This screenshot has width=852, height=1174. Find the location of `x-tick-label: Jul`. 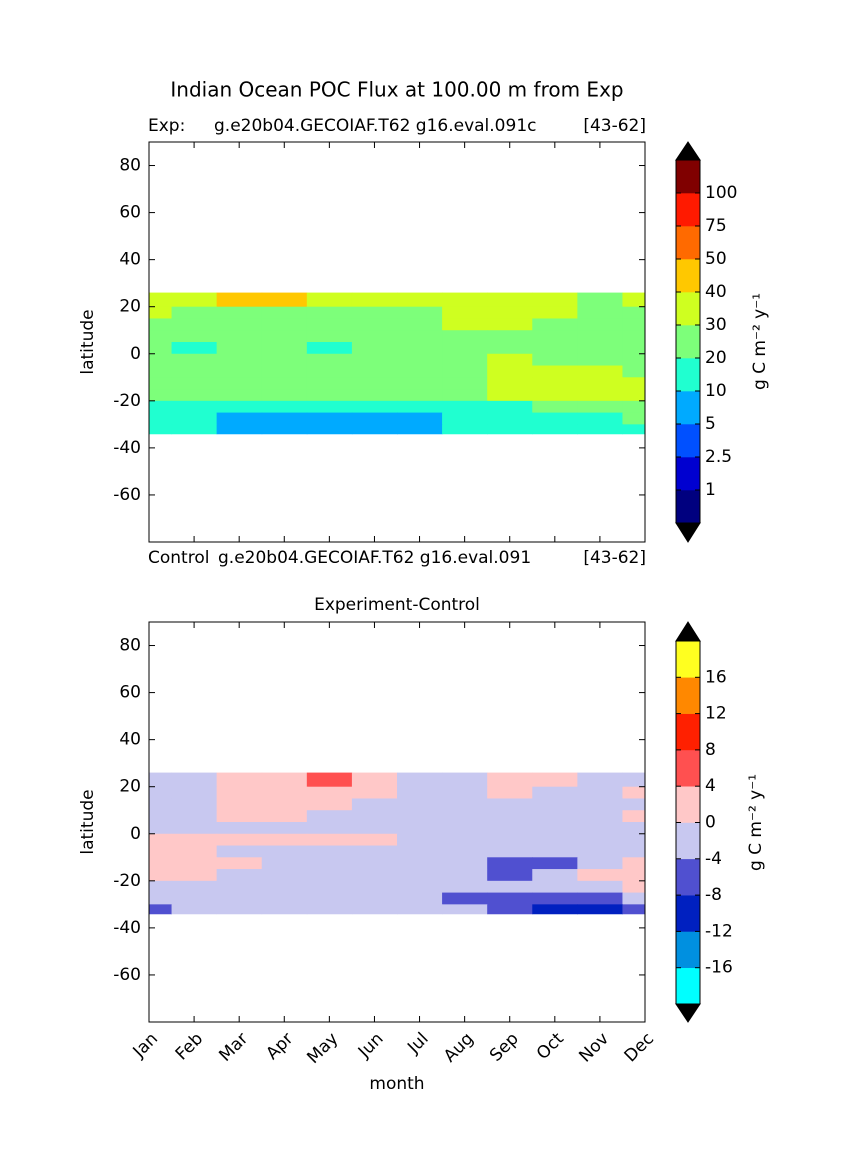

x-tick-label: Jul is located at coordinates (417, 1043).